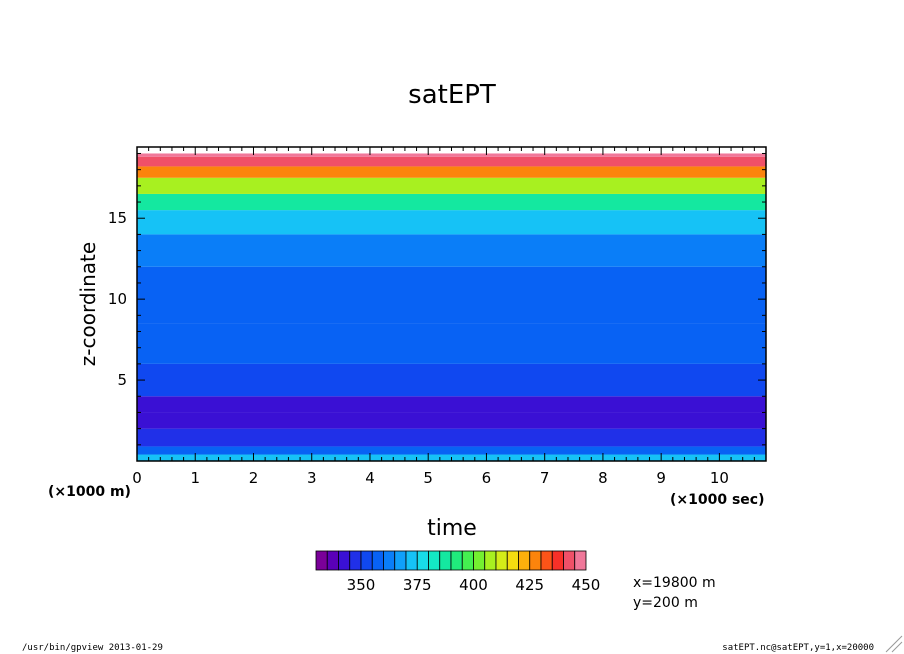  What do you see at coordinates (529, 585) in the screenshot?
I see `colorbar-tick-label: 425` at bounding box center [529, 585].